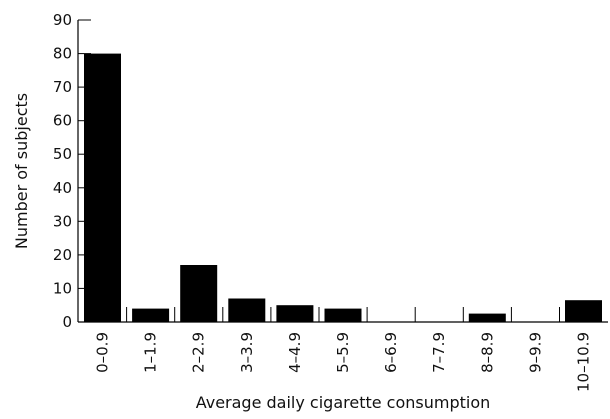 The height and width of the screenshot is (419, 610). What do you see at coordinates (391, 352) in the screenshot?
I see `x-tick-label: 6–6.9` at bounding box center [391, 352].